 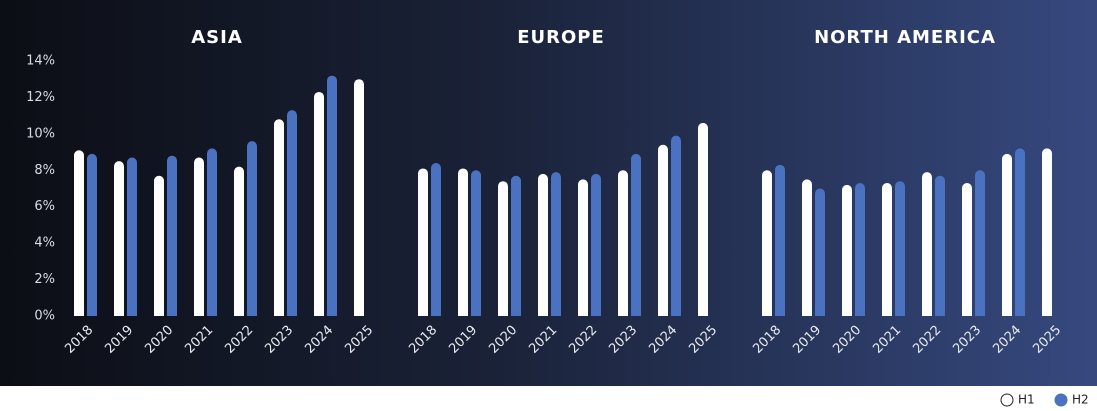 I want to click on panel-title: NORTH AMERICA, so click(x=905, y=37).